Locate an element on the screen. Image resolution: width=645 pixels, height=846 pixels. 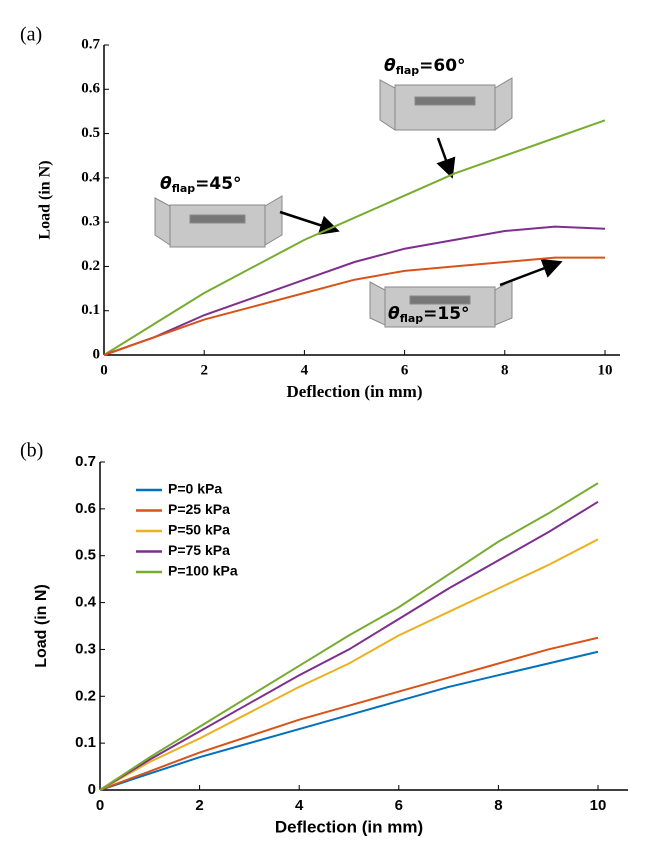
legend-label: P=25 kPa is located at coordinates (199, 509).